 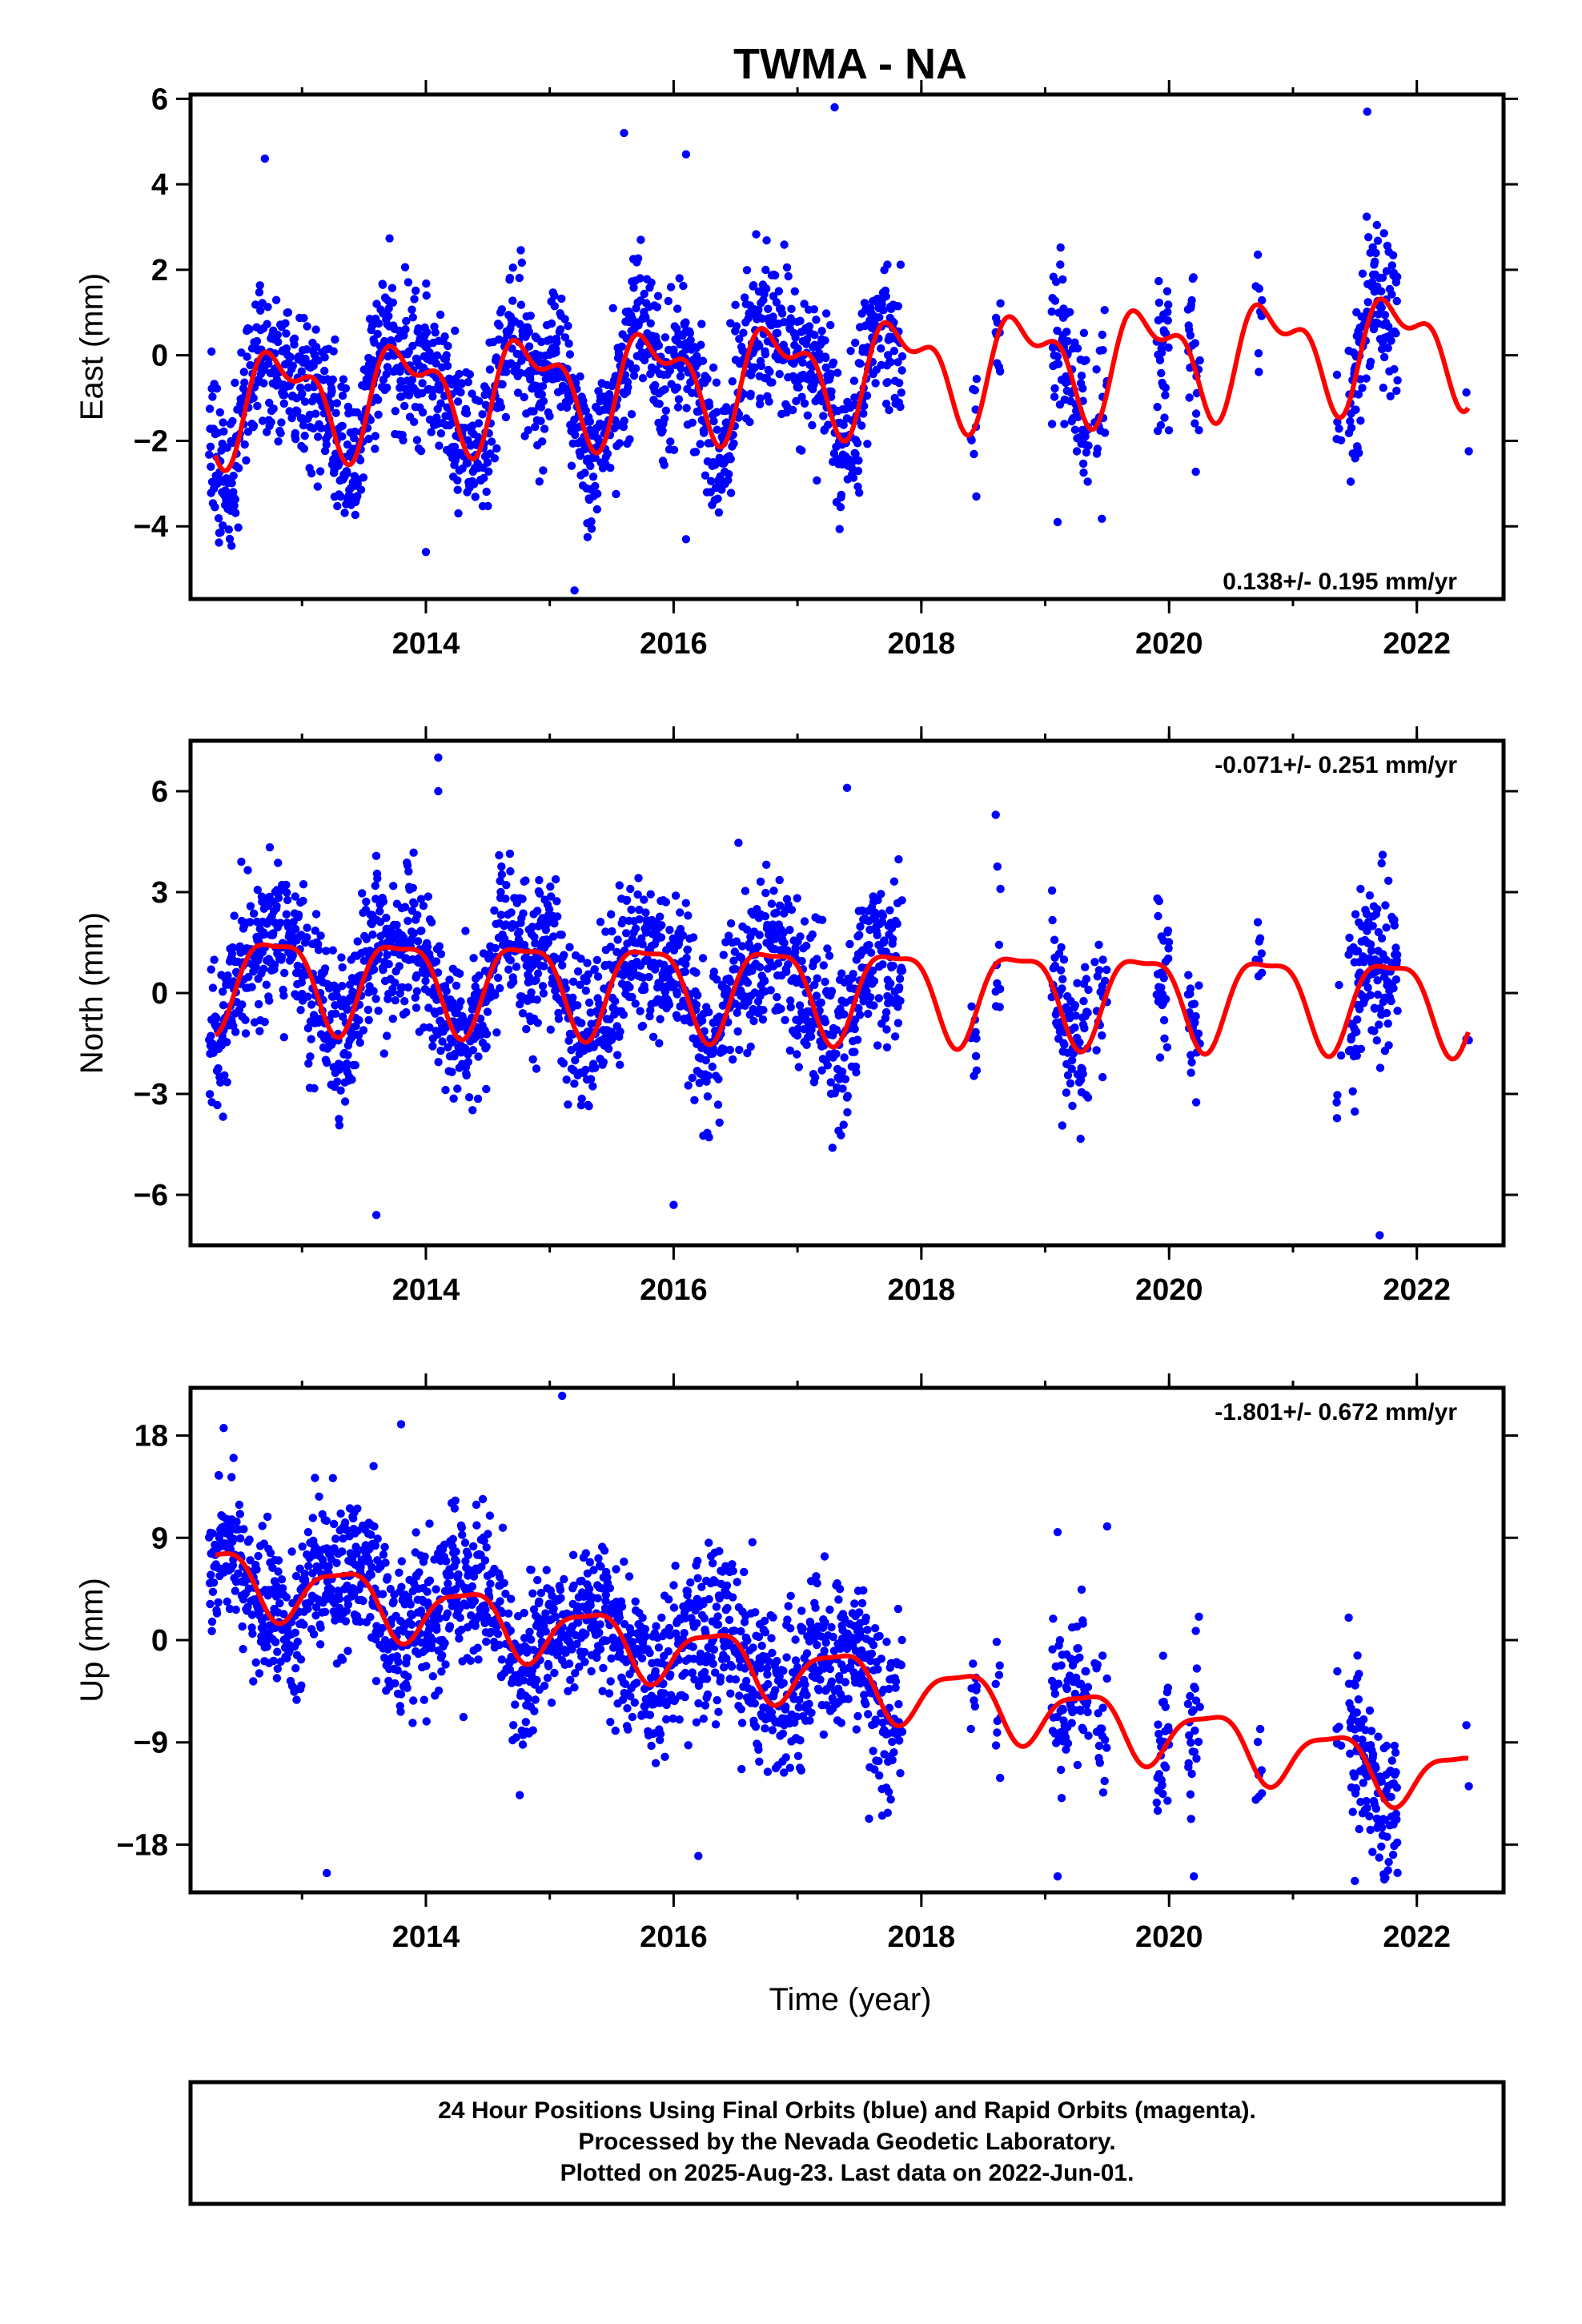 What do you see at coordinates (151, 441) in the screenshot?
I see `east-y-tick-label: −2` at bounding box center [151, 441].